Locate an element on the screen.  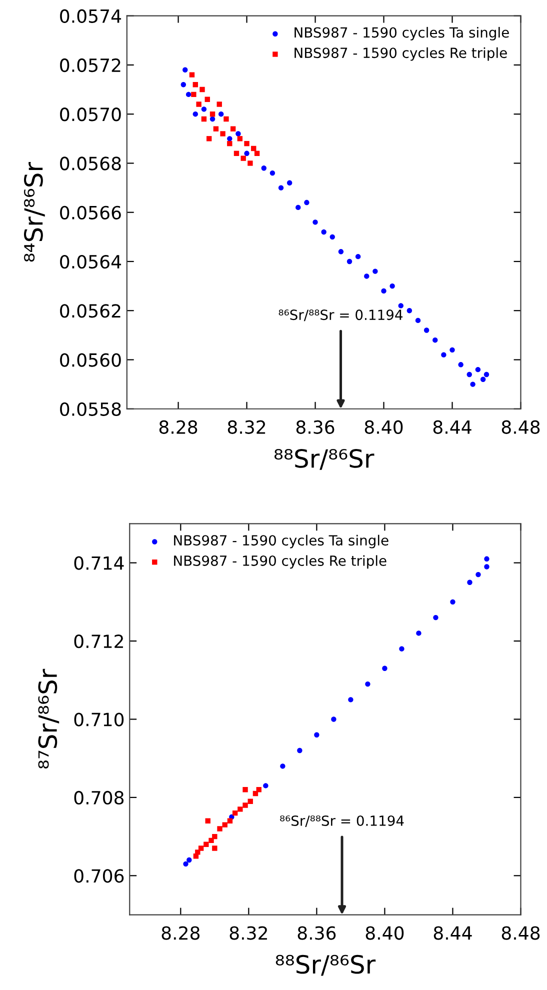
y-tick-label: 0.0572 is located at coordinates (90, 65).